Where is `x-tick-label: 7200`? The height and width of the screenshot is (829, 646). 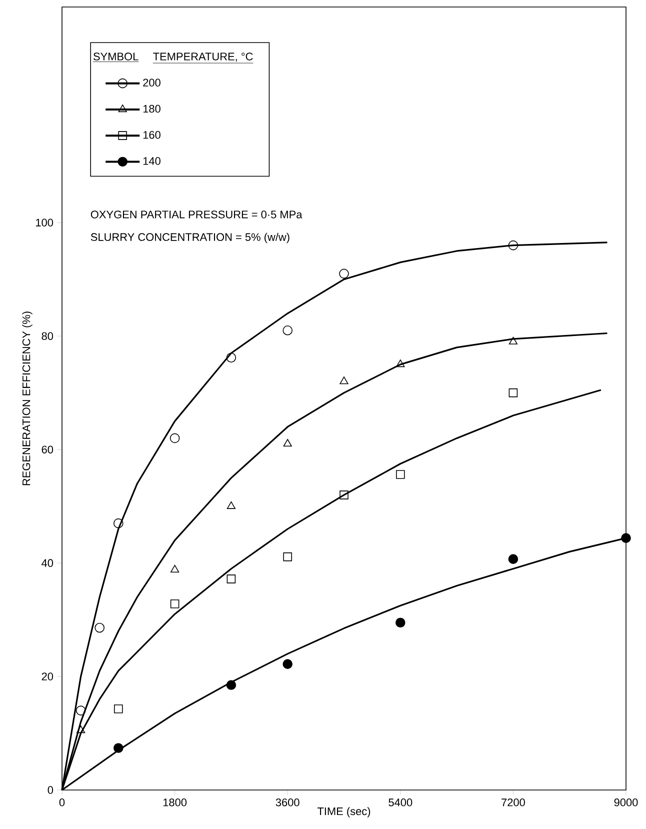 x-tick-label: 7200 is located at coordinates (513, 802).